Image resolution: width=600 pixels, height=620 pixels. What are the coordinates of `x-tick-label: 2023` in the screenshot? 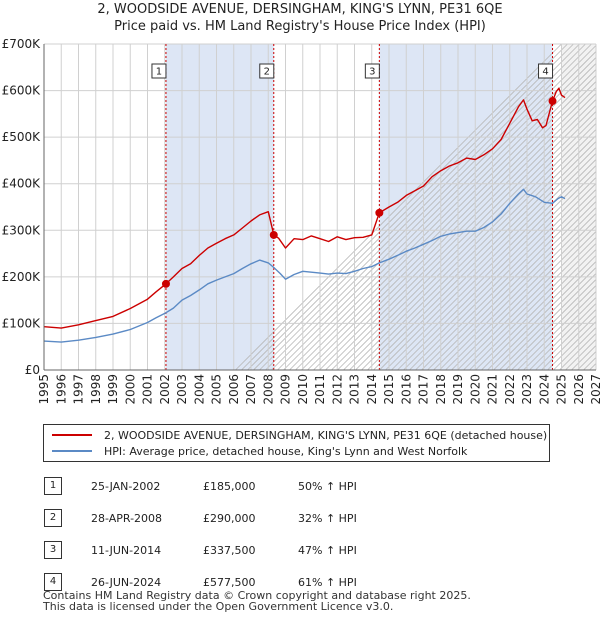 It's located at (527, 389).